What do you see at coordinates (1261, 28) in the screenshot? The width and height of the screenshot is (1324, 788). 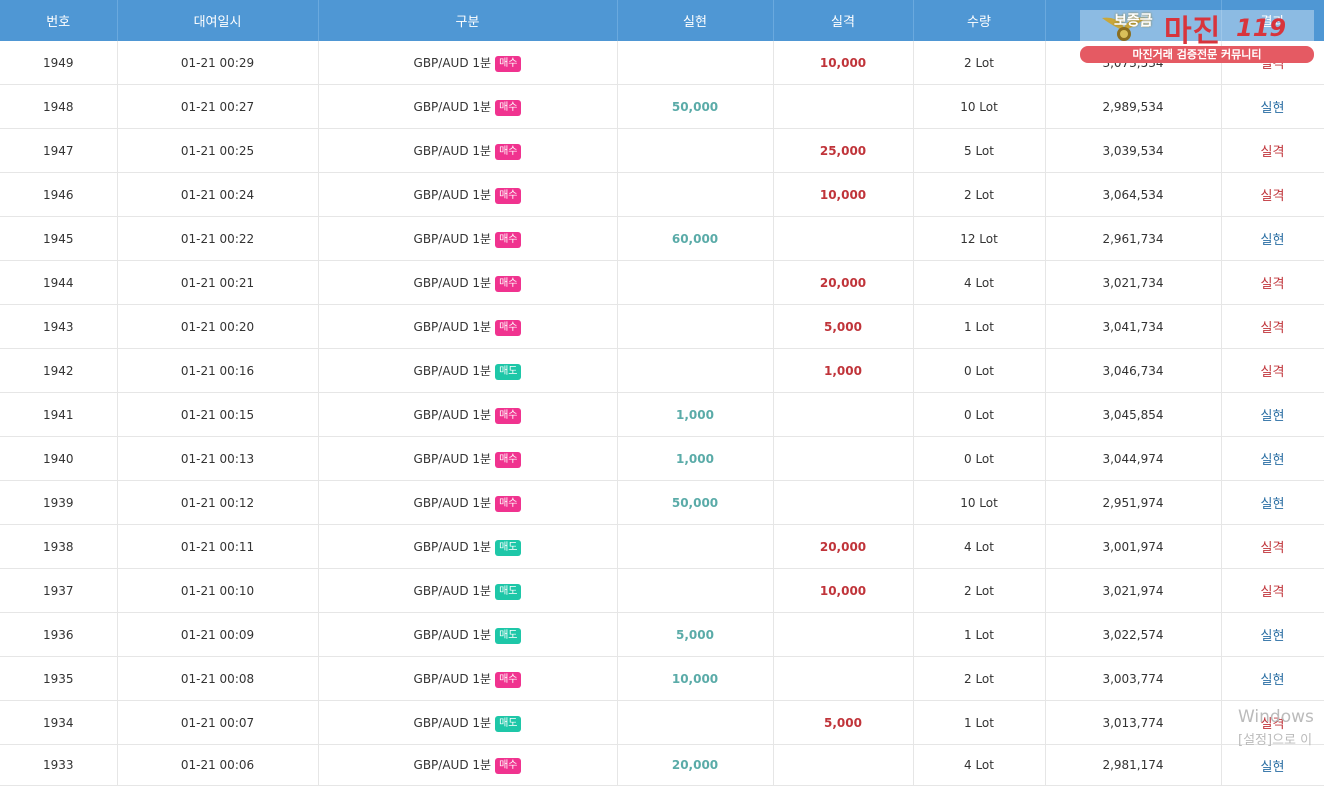 I see `logo-number: 119` at bounding box center [1261, 28].